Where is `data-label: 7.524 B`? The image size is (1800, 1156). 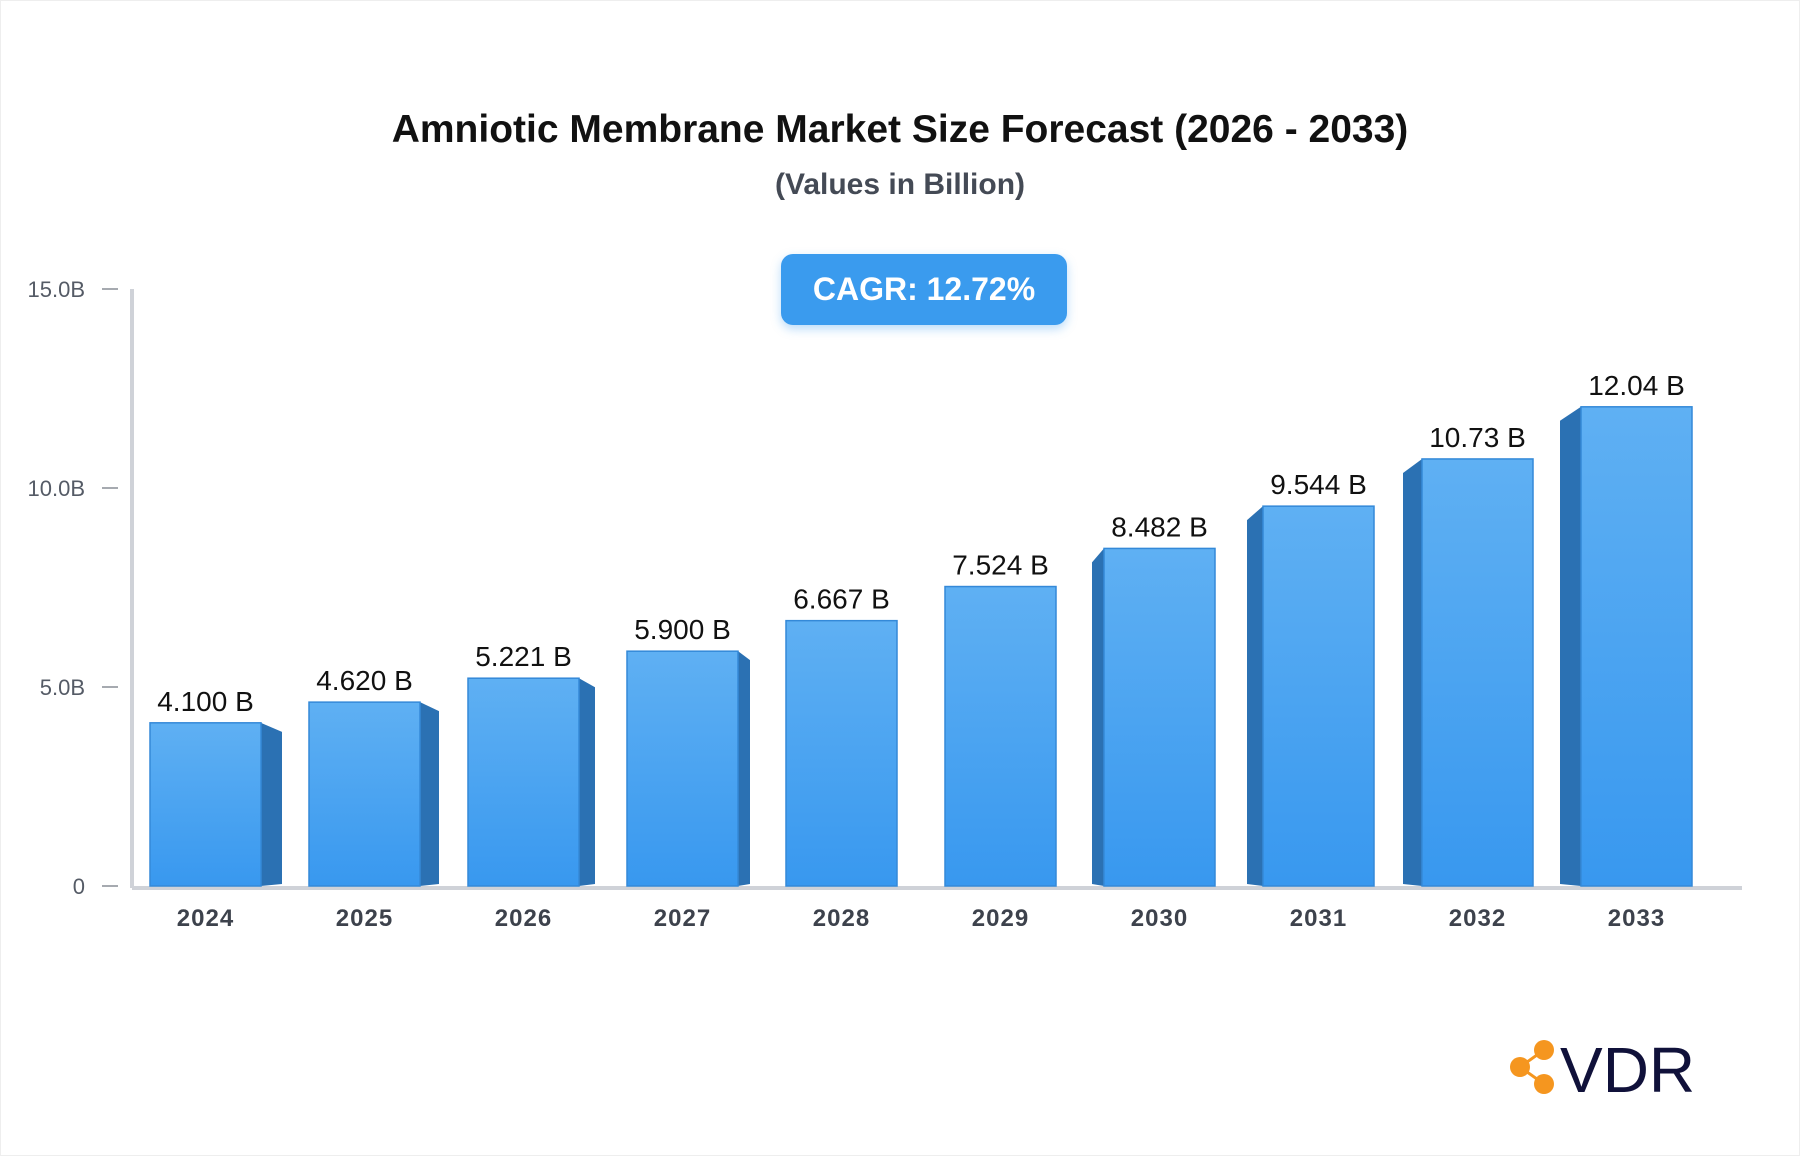
data-label: 7.524 B is located at coordinates (1000, 565).